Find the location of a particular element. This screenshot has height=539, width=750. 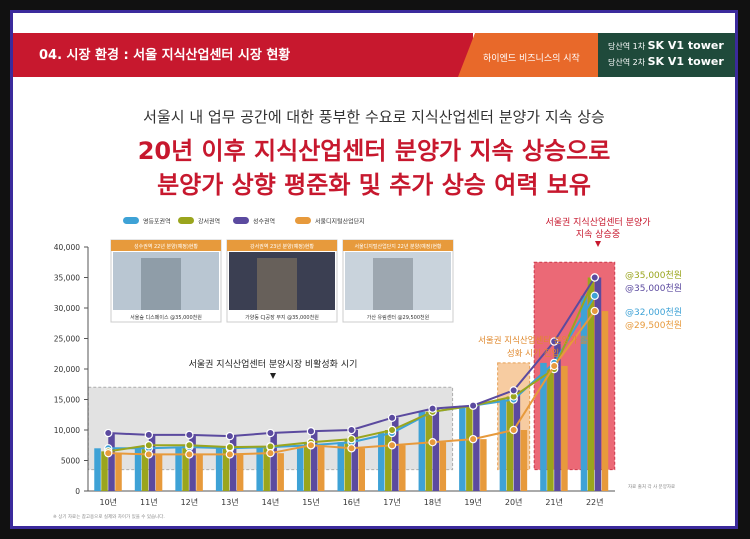

headline-line-2: 분양가 상향 평준화 및 추가 상승 여력 보유 is located at coordinates (374, 185).